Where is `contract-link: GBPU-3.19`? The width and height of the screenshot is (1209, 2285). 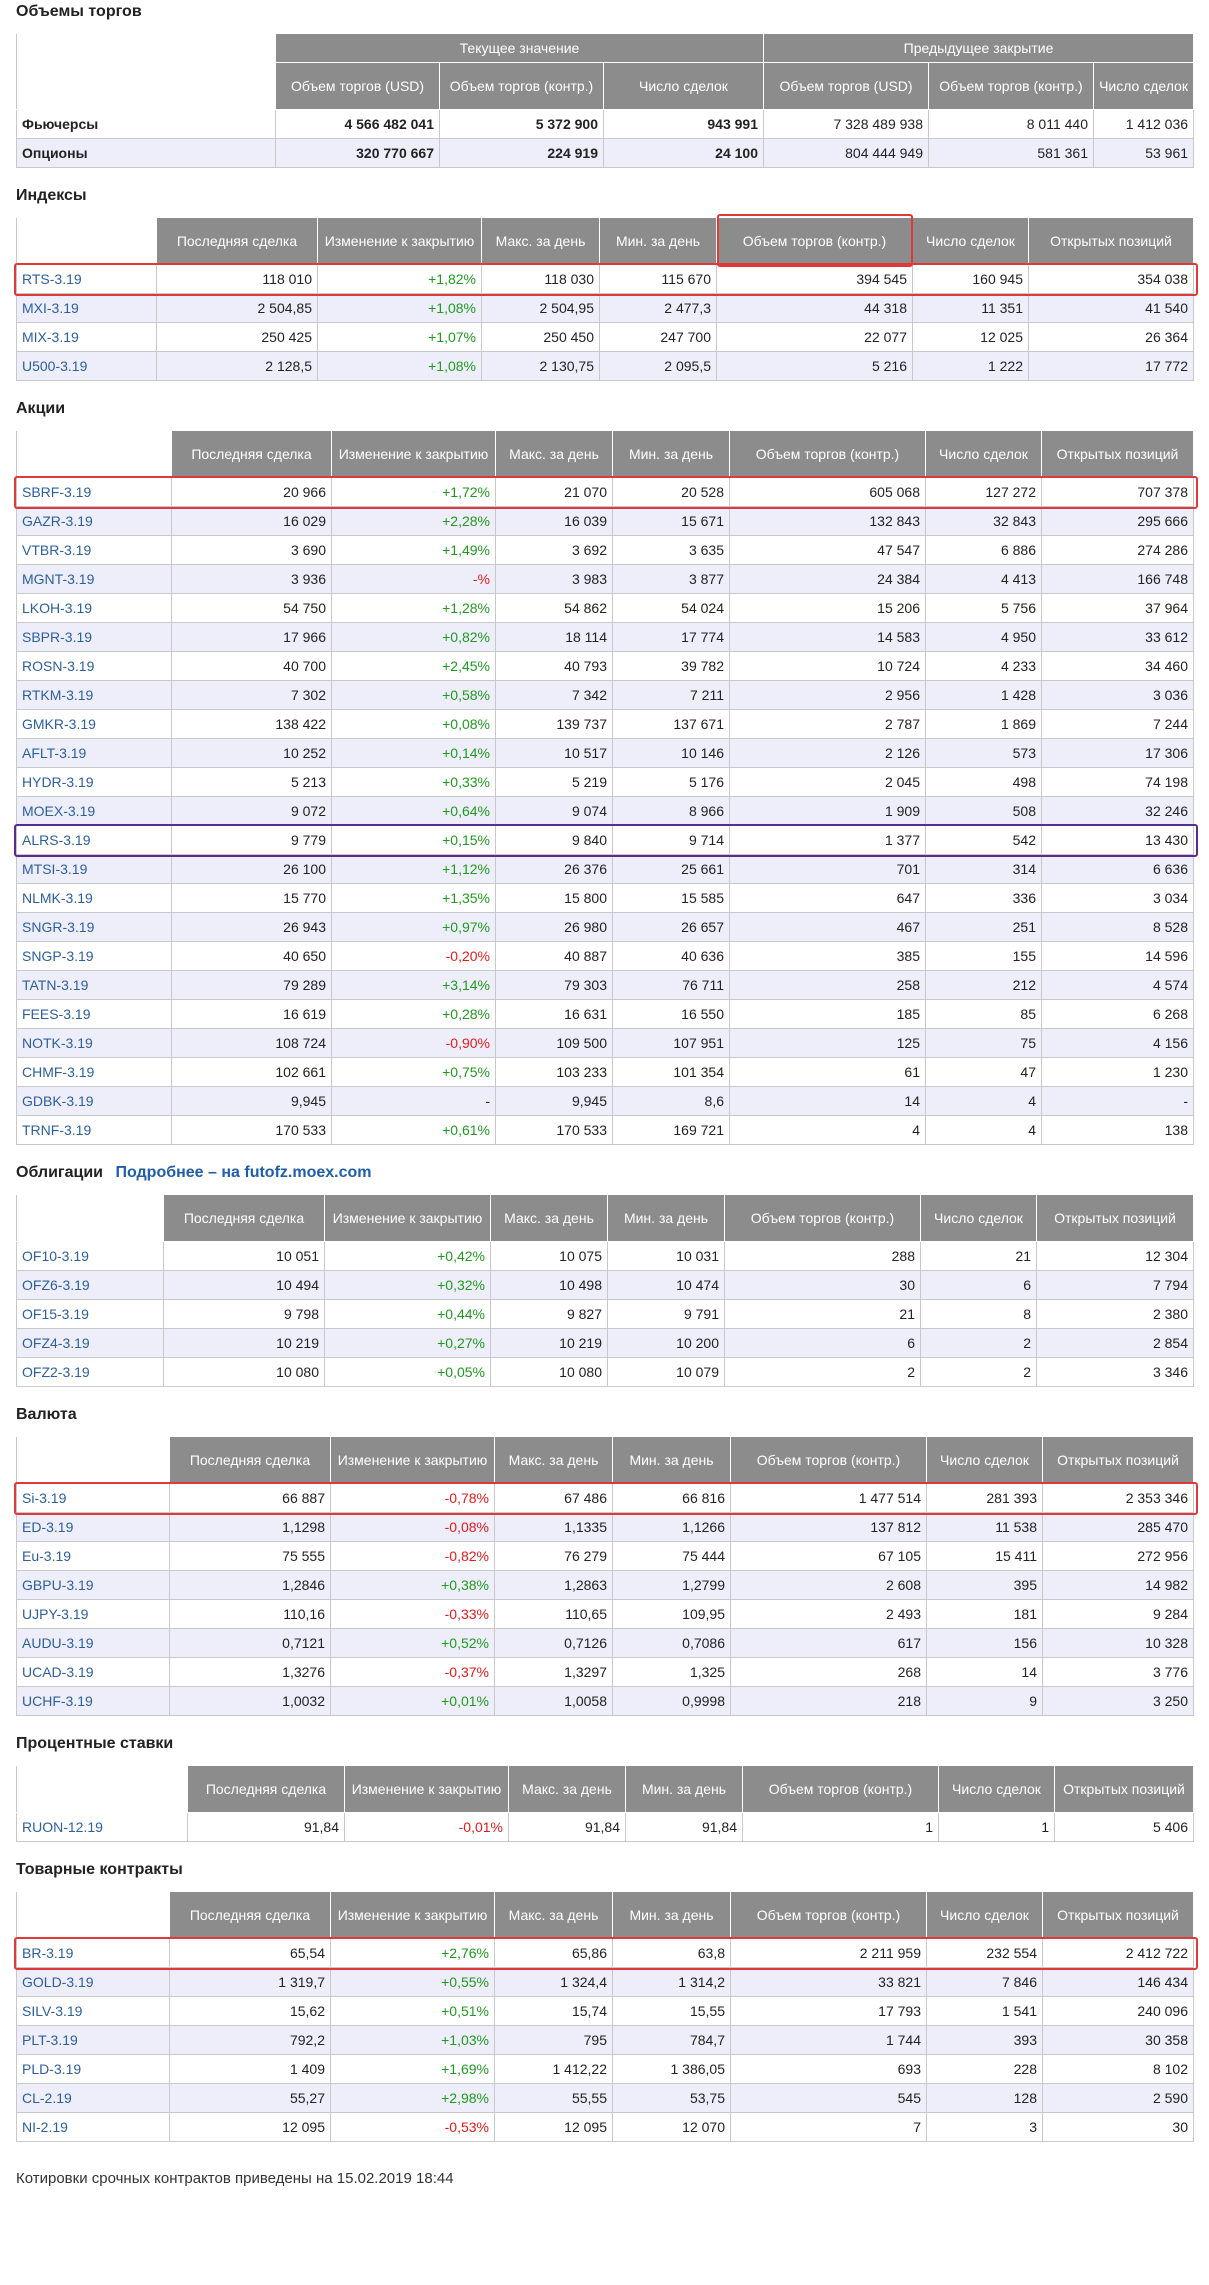 contract-link: GBPU-3.19 is located at coordinates (93, 1585).